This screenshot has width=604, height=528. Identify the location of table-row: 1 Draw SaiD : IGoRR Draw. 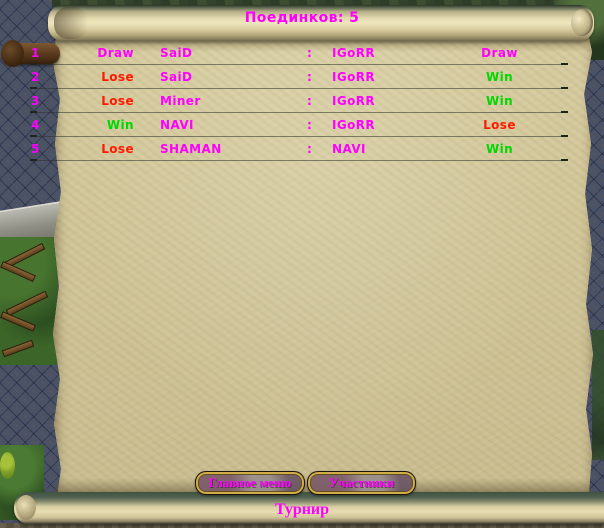
(302, 54).